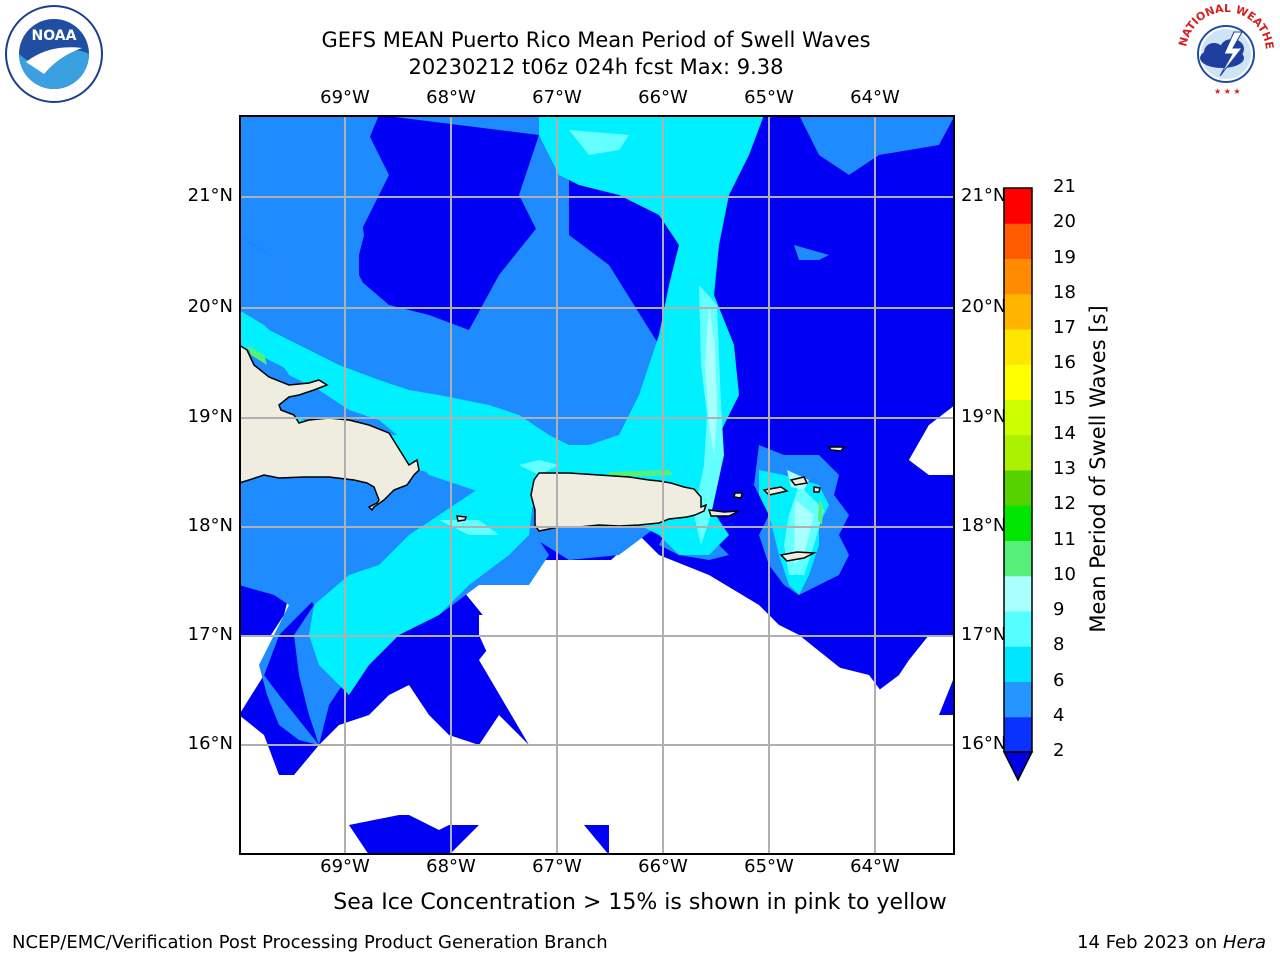  I want to click on lat-label-left: 18°N, so click(210, 525).